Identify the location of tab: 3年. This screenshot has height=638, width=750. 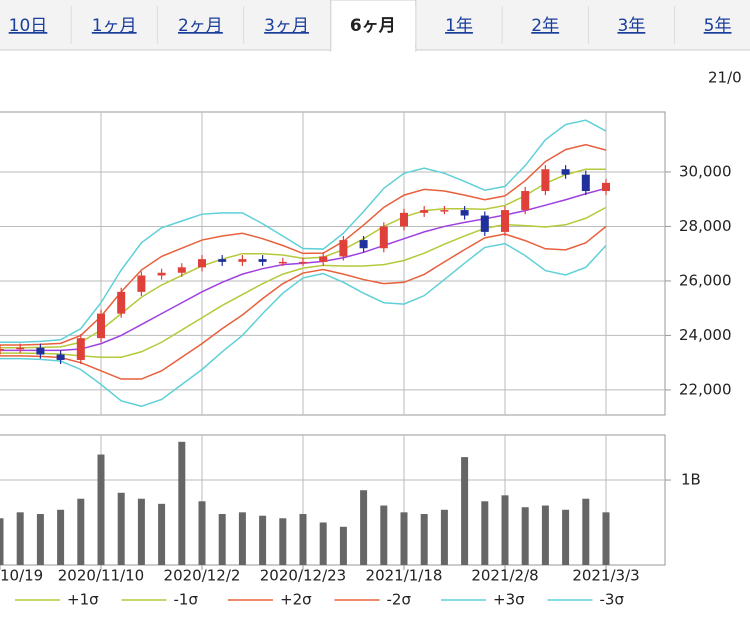
(631, 26).